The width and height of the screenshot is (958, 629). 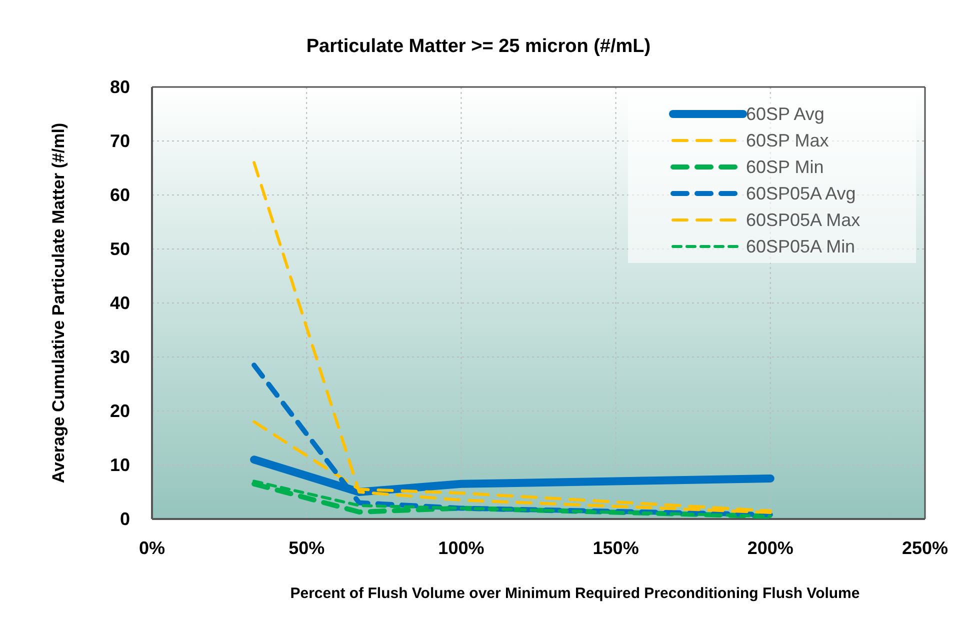 I want to click on y-tick-label: 50, so click(x=120, y=248).